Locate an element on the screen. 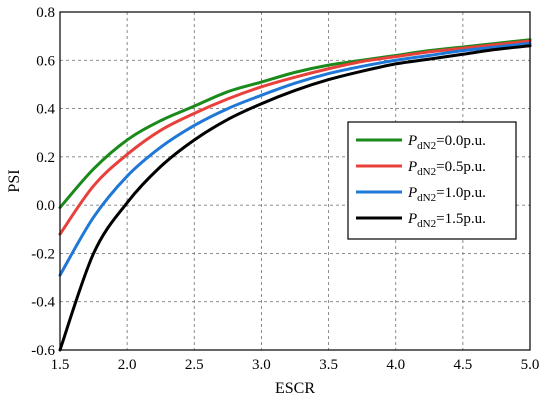 The width and height of the screenshot is (550, 401). y-tick-label: 0.8 is located at coordinates (45, 13).